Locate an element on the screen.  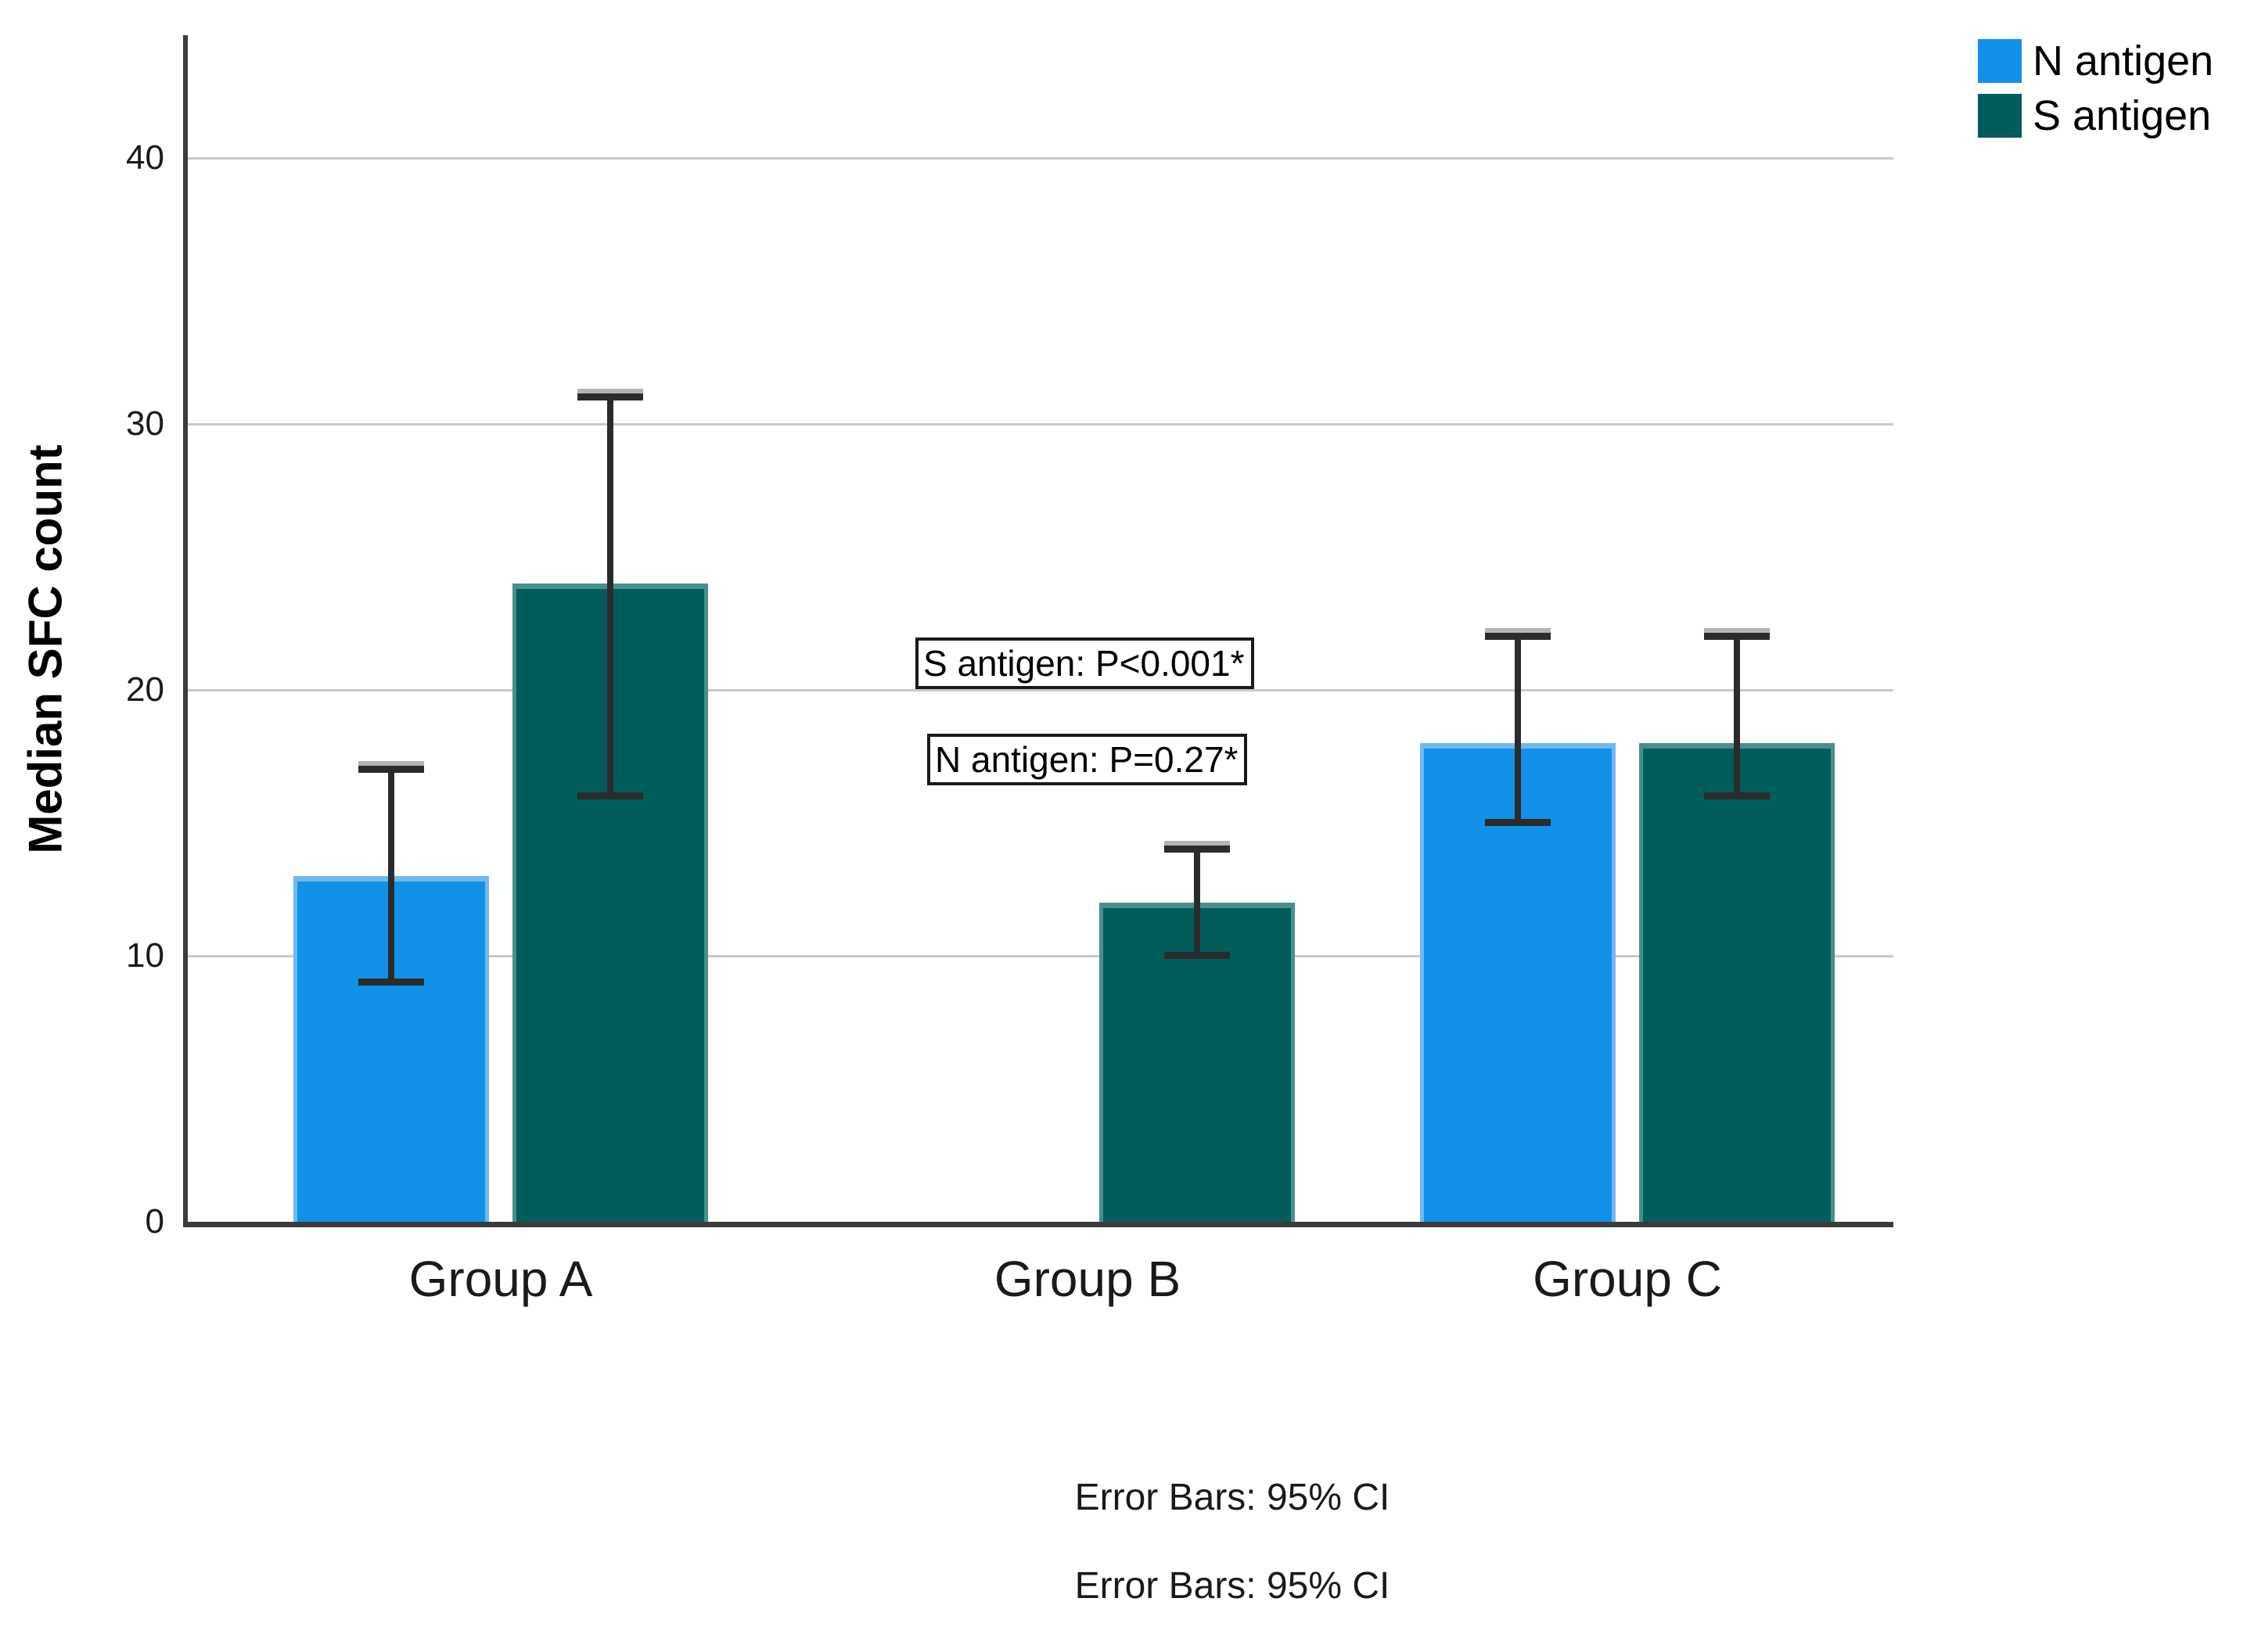
error-bar-cap-bottom-group-a-n-antigen is located at coordinates (391, 983).